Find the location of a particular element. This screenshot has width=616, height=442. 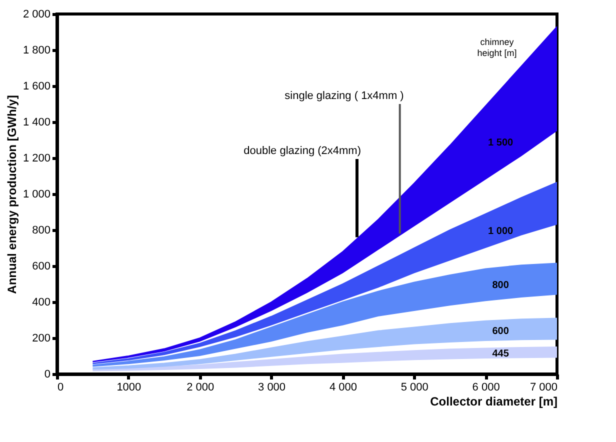

y-tick-label: 1 600 is located at coordinates (36, 86).